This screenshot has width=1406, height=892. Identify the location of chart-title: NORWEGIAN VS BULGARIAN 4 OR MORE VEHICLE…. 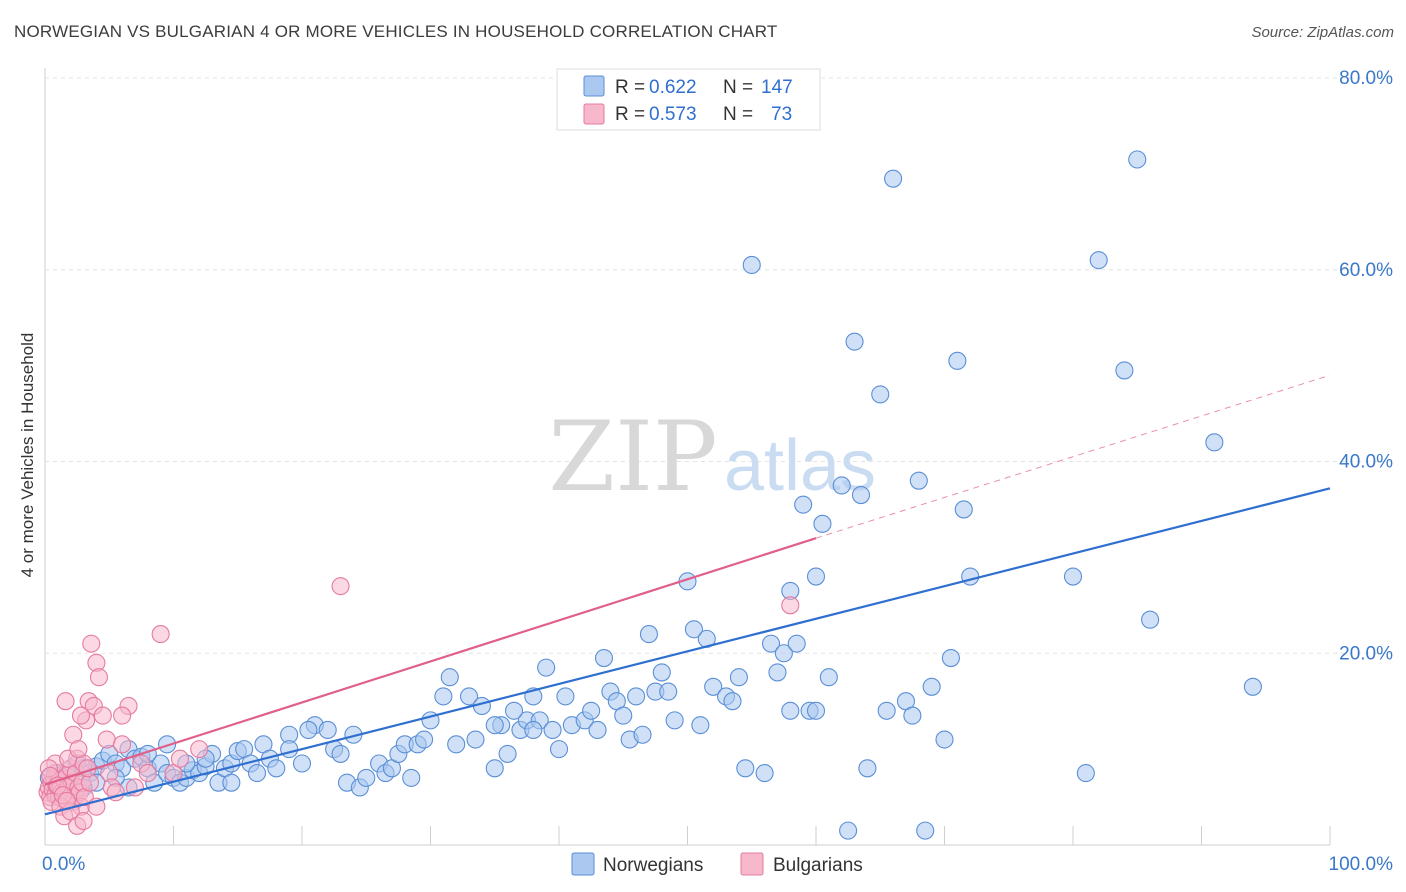
(396, 31).